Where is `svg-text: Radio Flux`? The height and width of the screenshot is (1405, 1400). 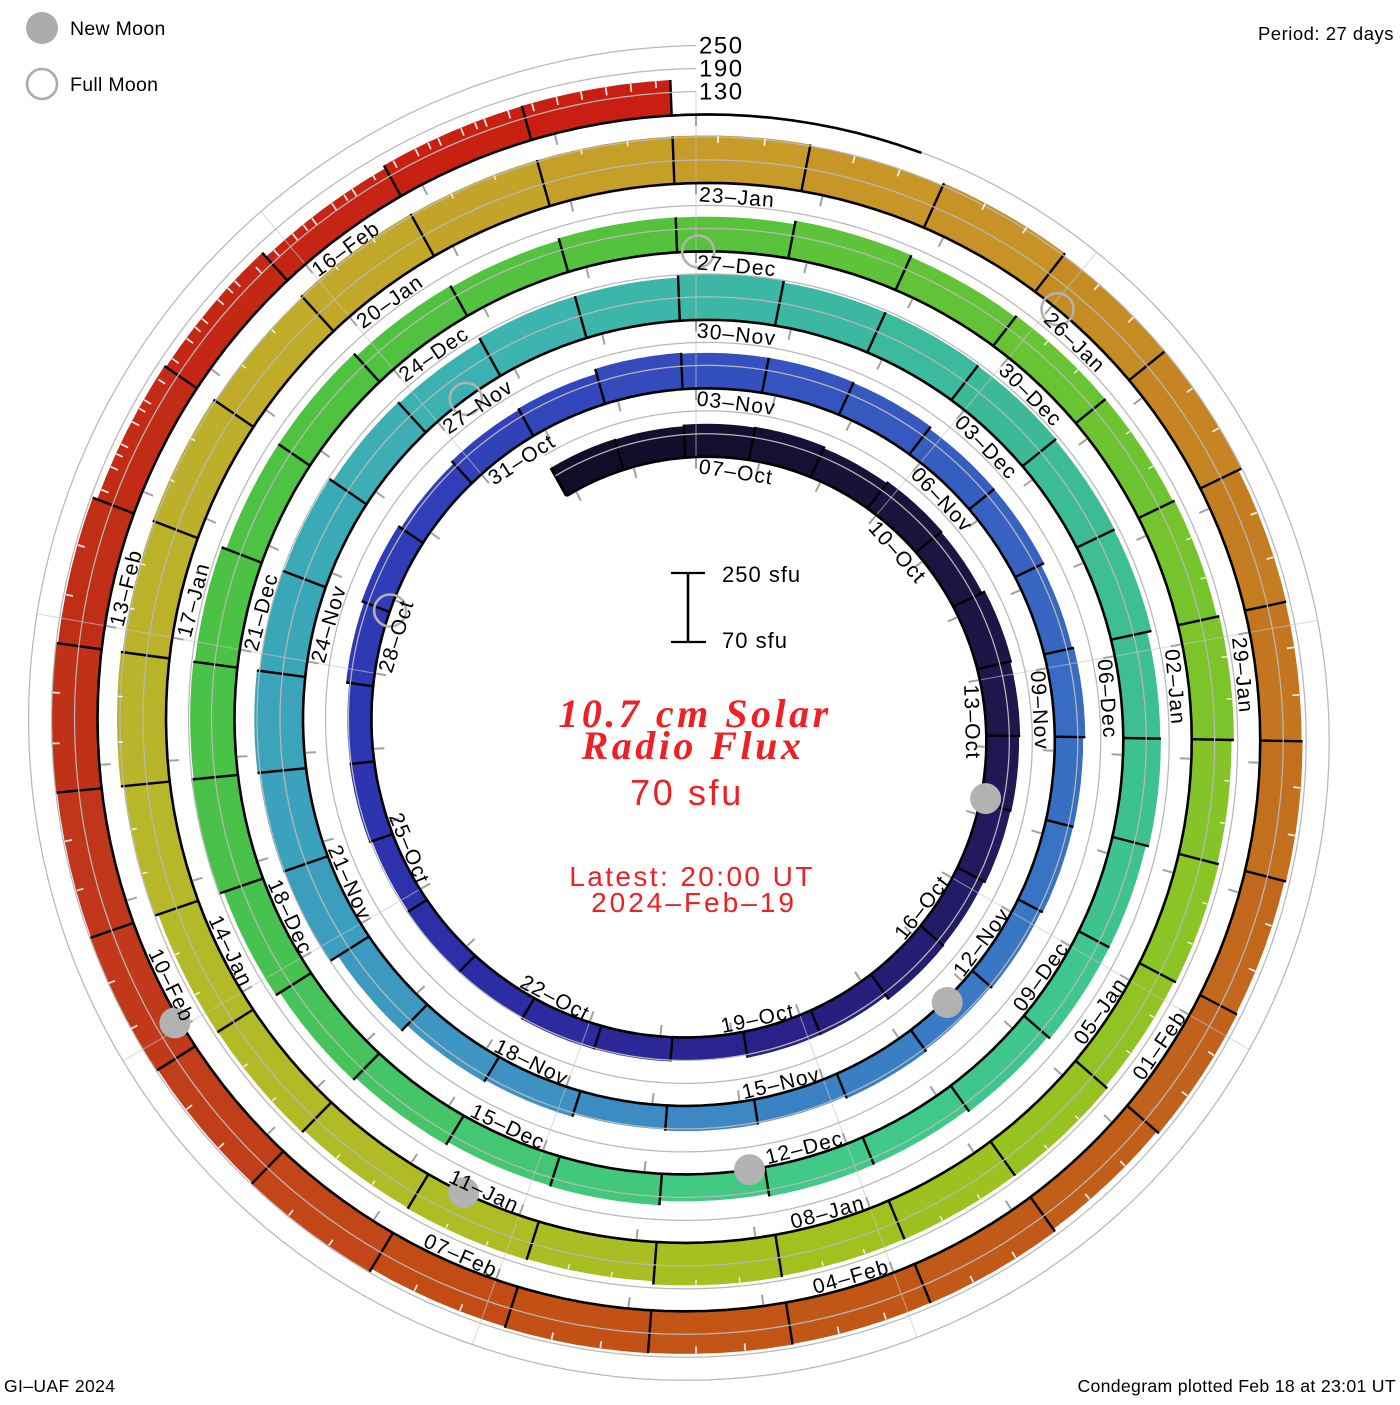
svg-text: Radio Flux is located at coordinates (693, 745).